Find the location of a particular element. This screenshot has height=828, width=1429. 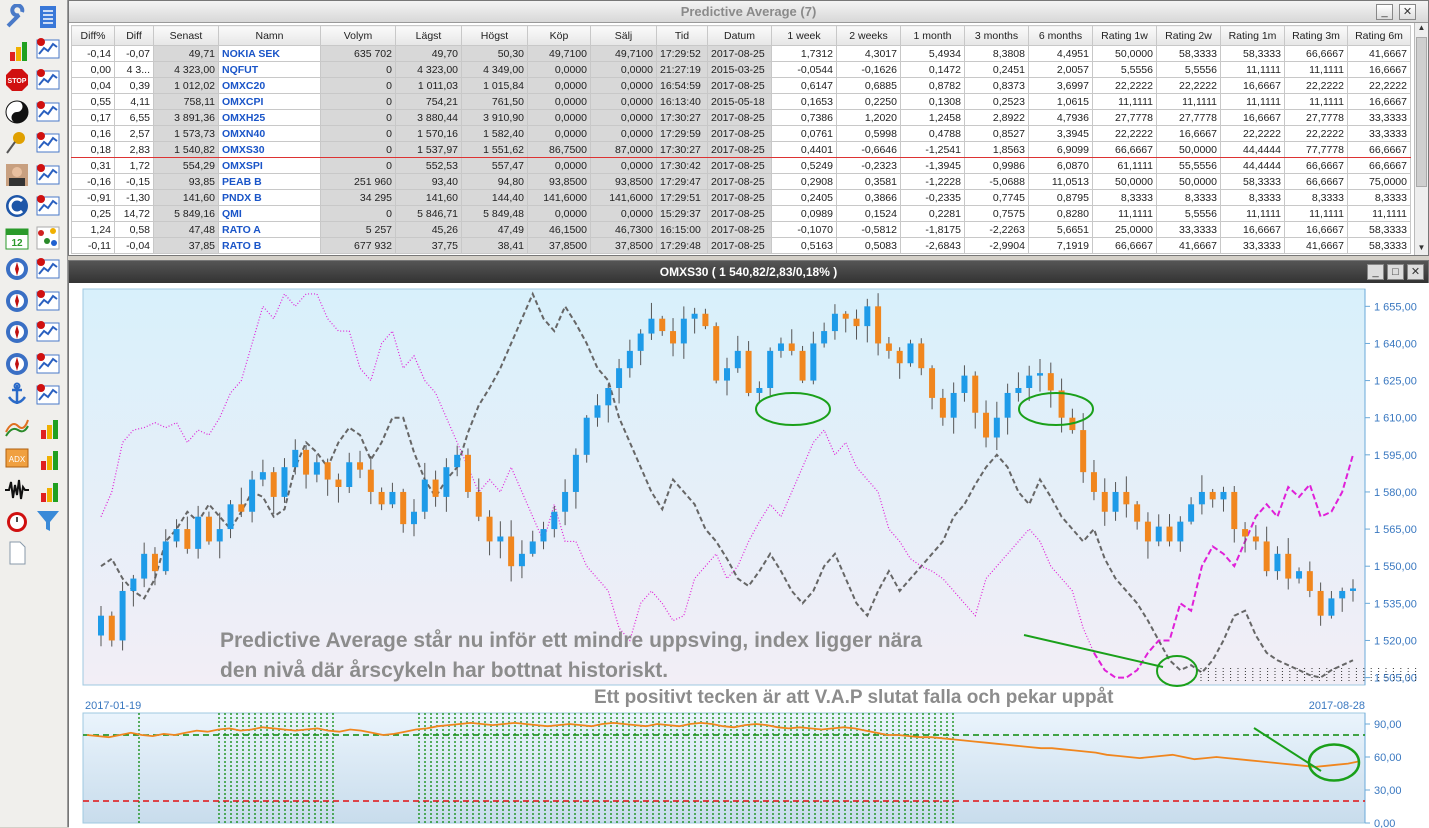

column-header: Senast is located at coordinates (186, 35).